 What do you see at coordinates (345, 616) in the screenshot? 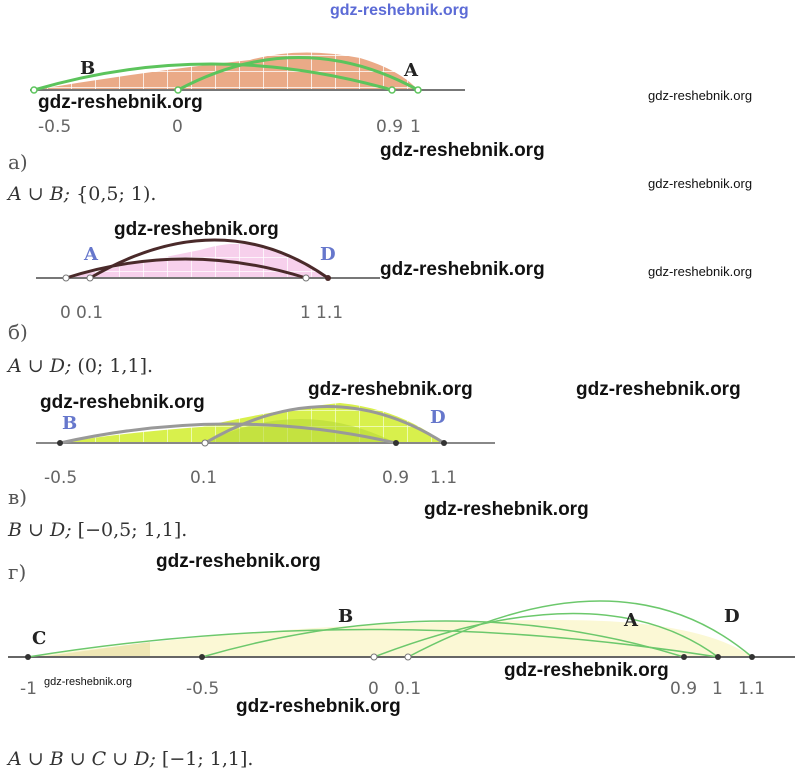
I see `set-label-b-g: B` at bounding box center [345, 616].